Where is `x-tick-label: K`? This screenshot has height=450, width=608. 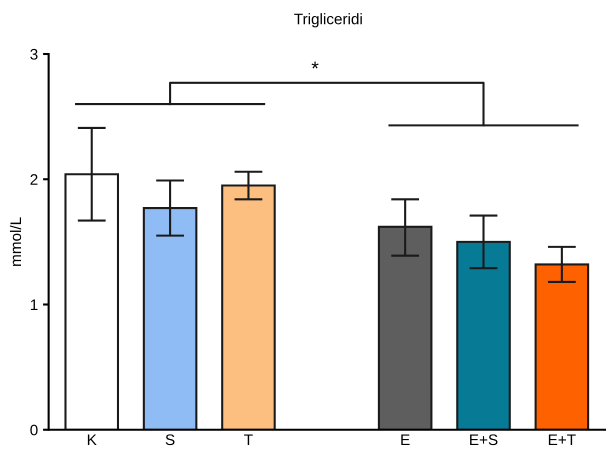 x-tick-label: K is located at coordinates (92, 439).